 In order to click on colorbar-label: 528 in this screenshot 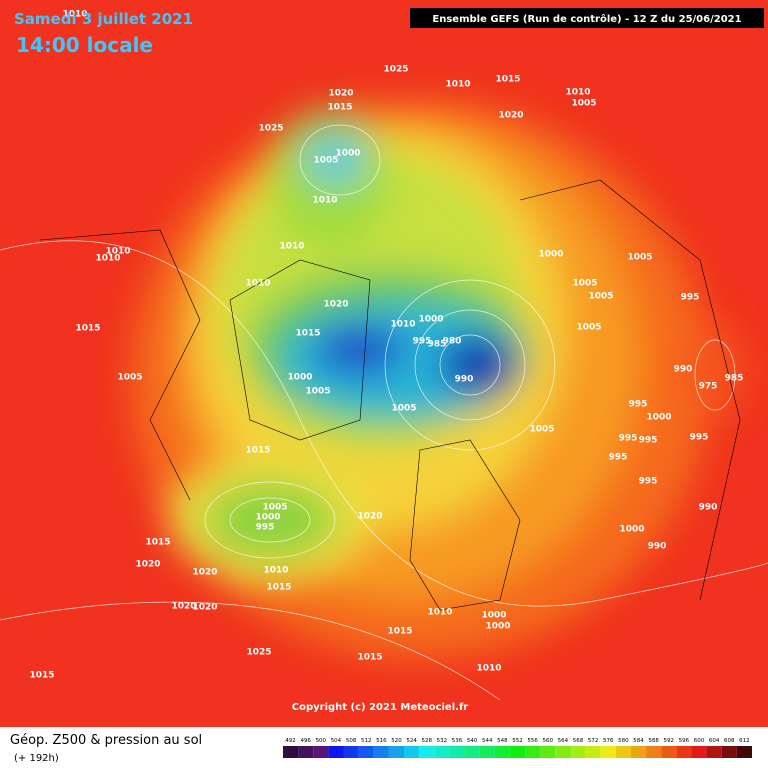, I will do `click(426, 741)`.